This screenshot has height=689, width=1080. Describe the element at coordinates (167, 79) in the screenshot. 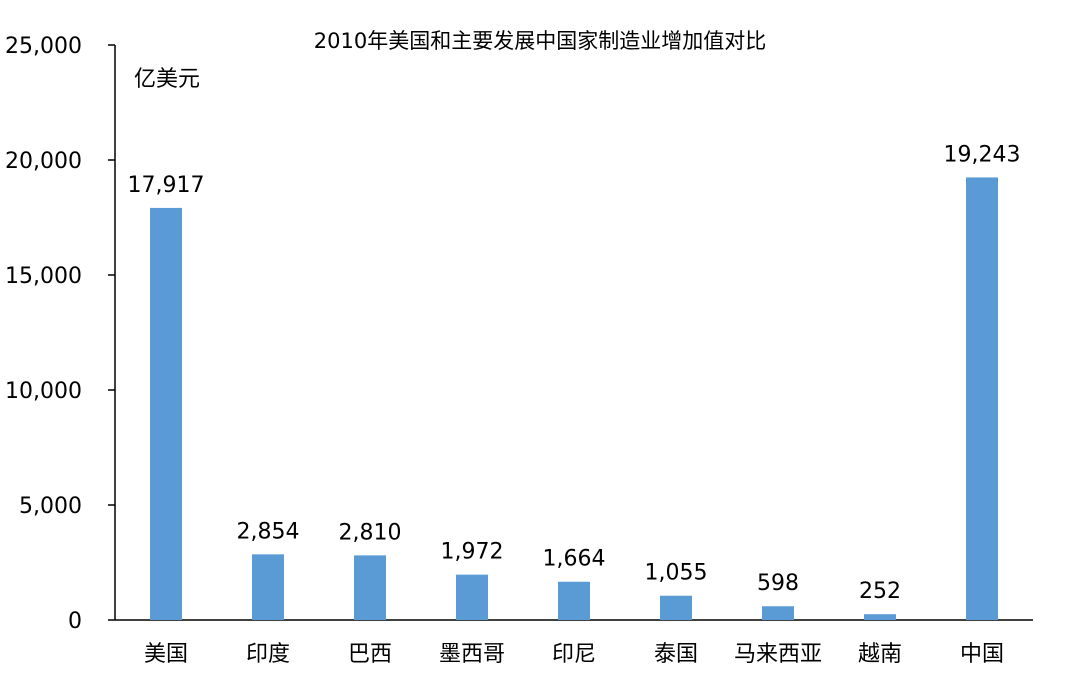

I see `y-axis-unit-label: 亿美元` at that location.